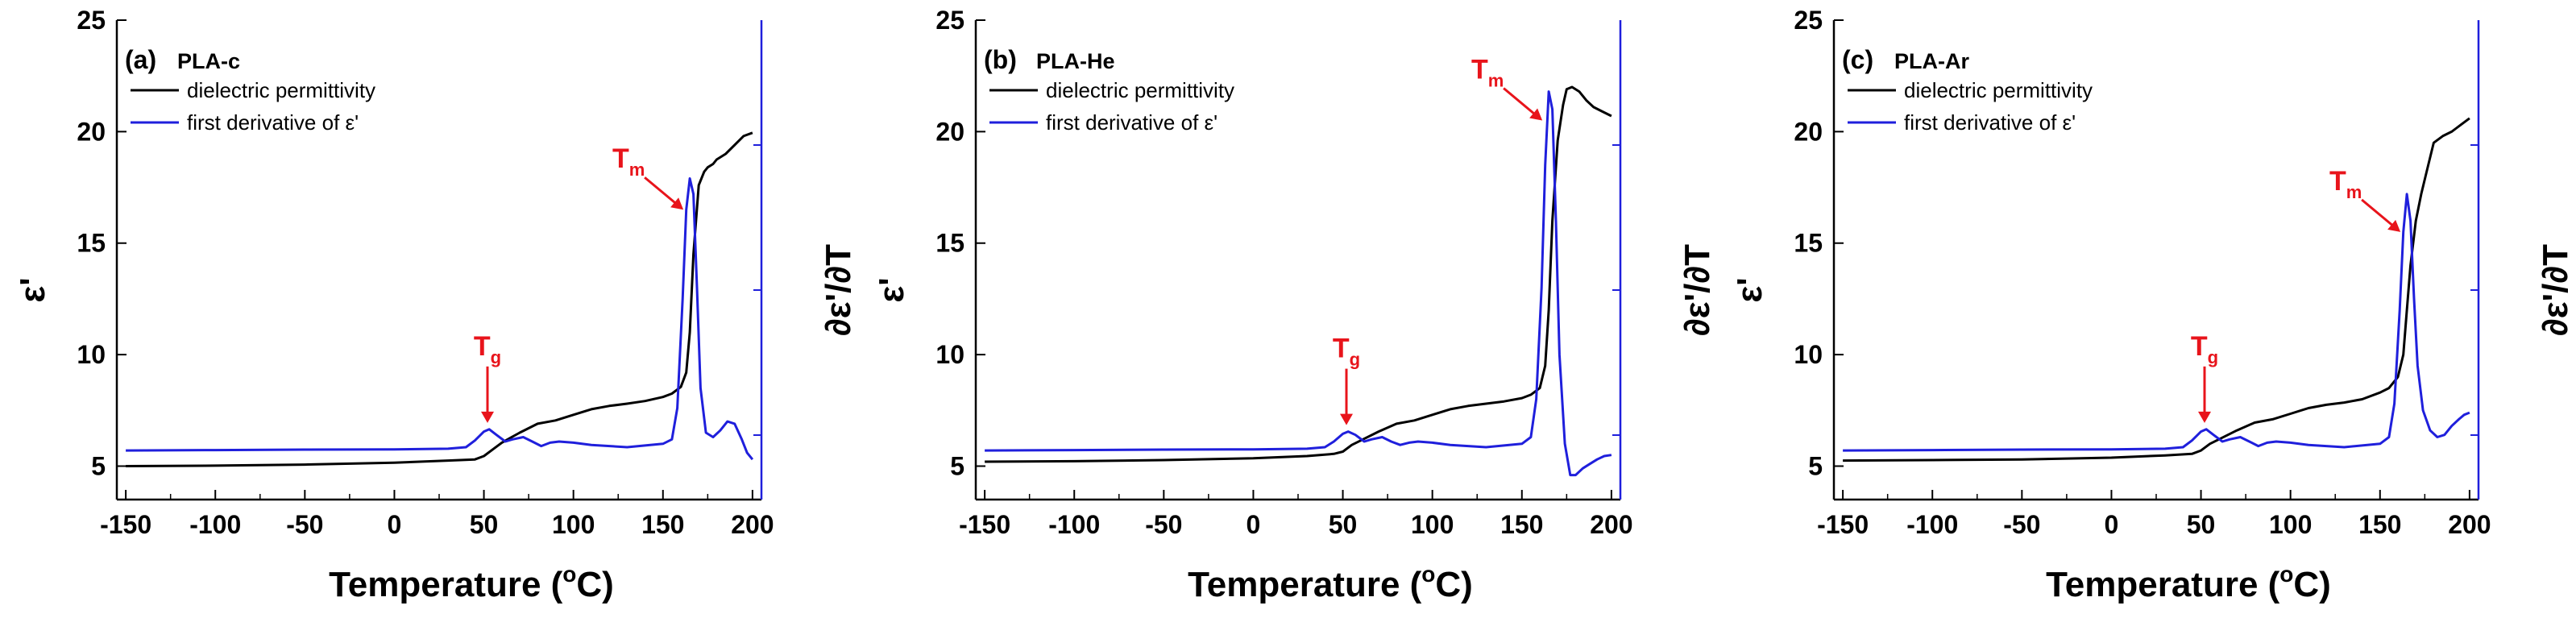 Image resolution: width=2576 pixels, height=618 pixels. Describe the element at coordinates (140, 59) in the screenshot. I see `panel-label: (a)` at that location.